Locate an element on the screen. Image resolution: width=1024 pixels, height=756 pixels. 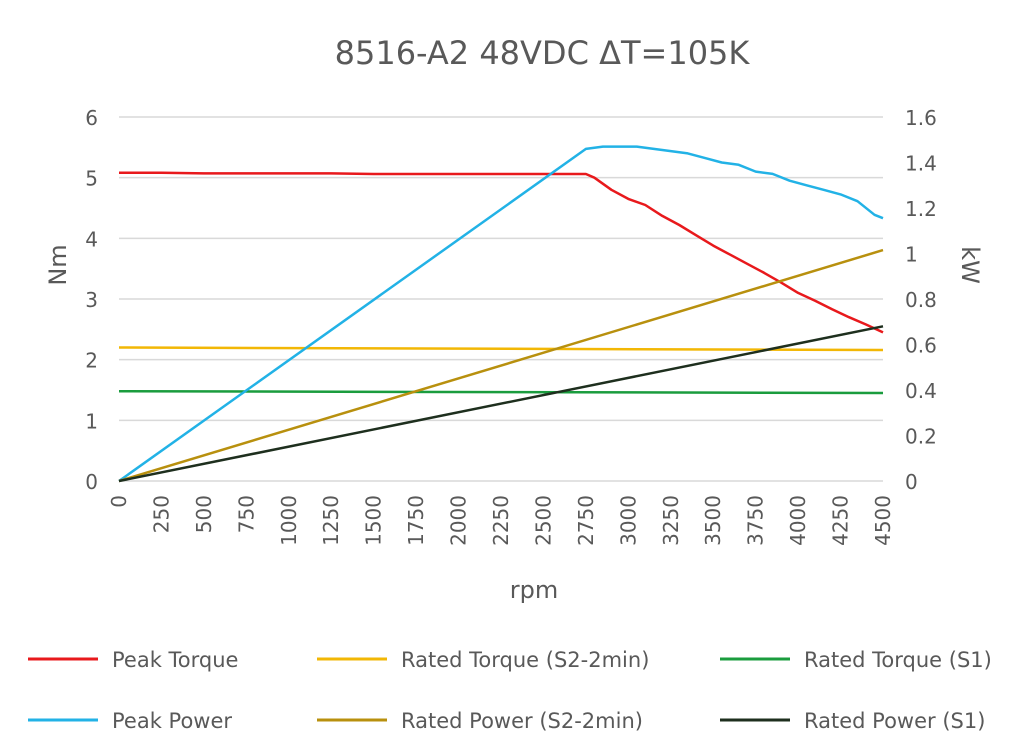
y2-tick-label: 1 is located at coordinates (911, 255).